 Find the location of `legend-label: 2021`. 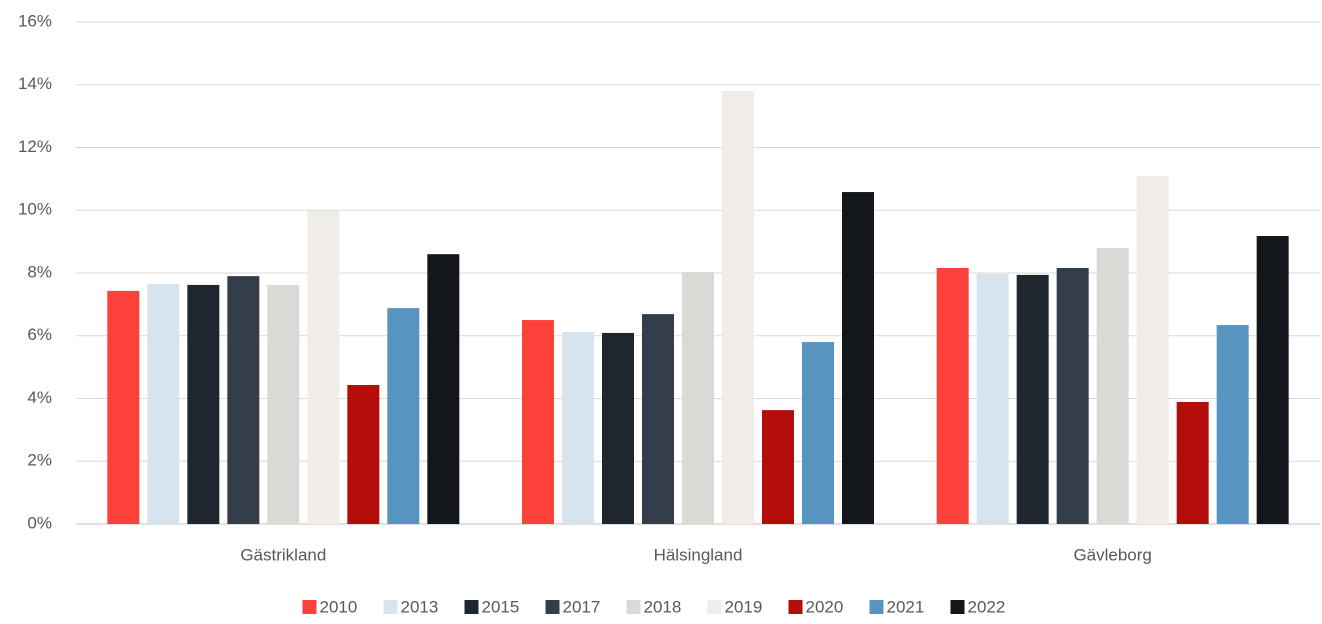

legend-label: 2021 is located at coordinates (906, 606).